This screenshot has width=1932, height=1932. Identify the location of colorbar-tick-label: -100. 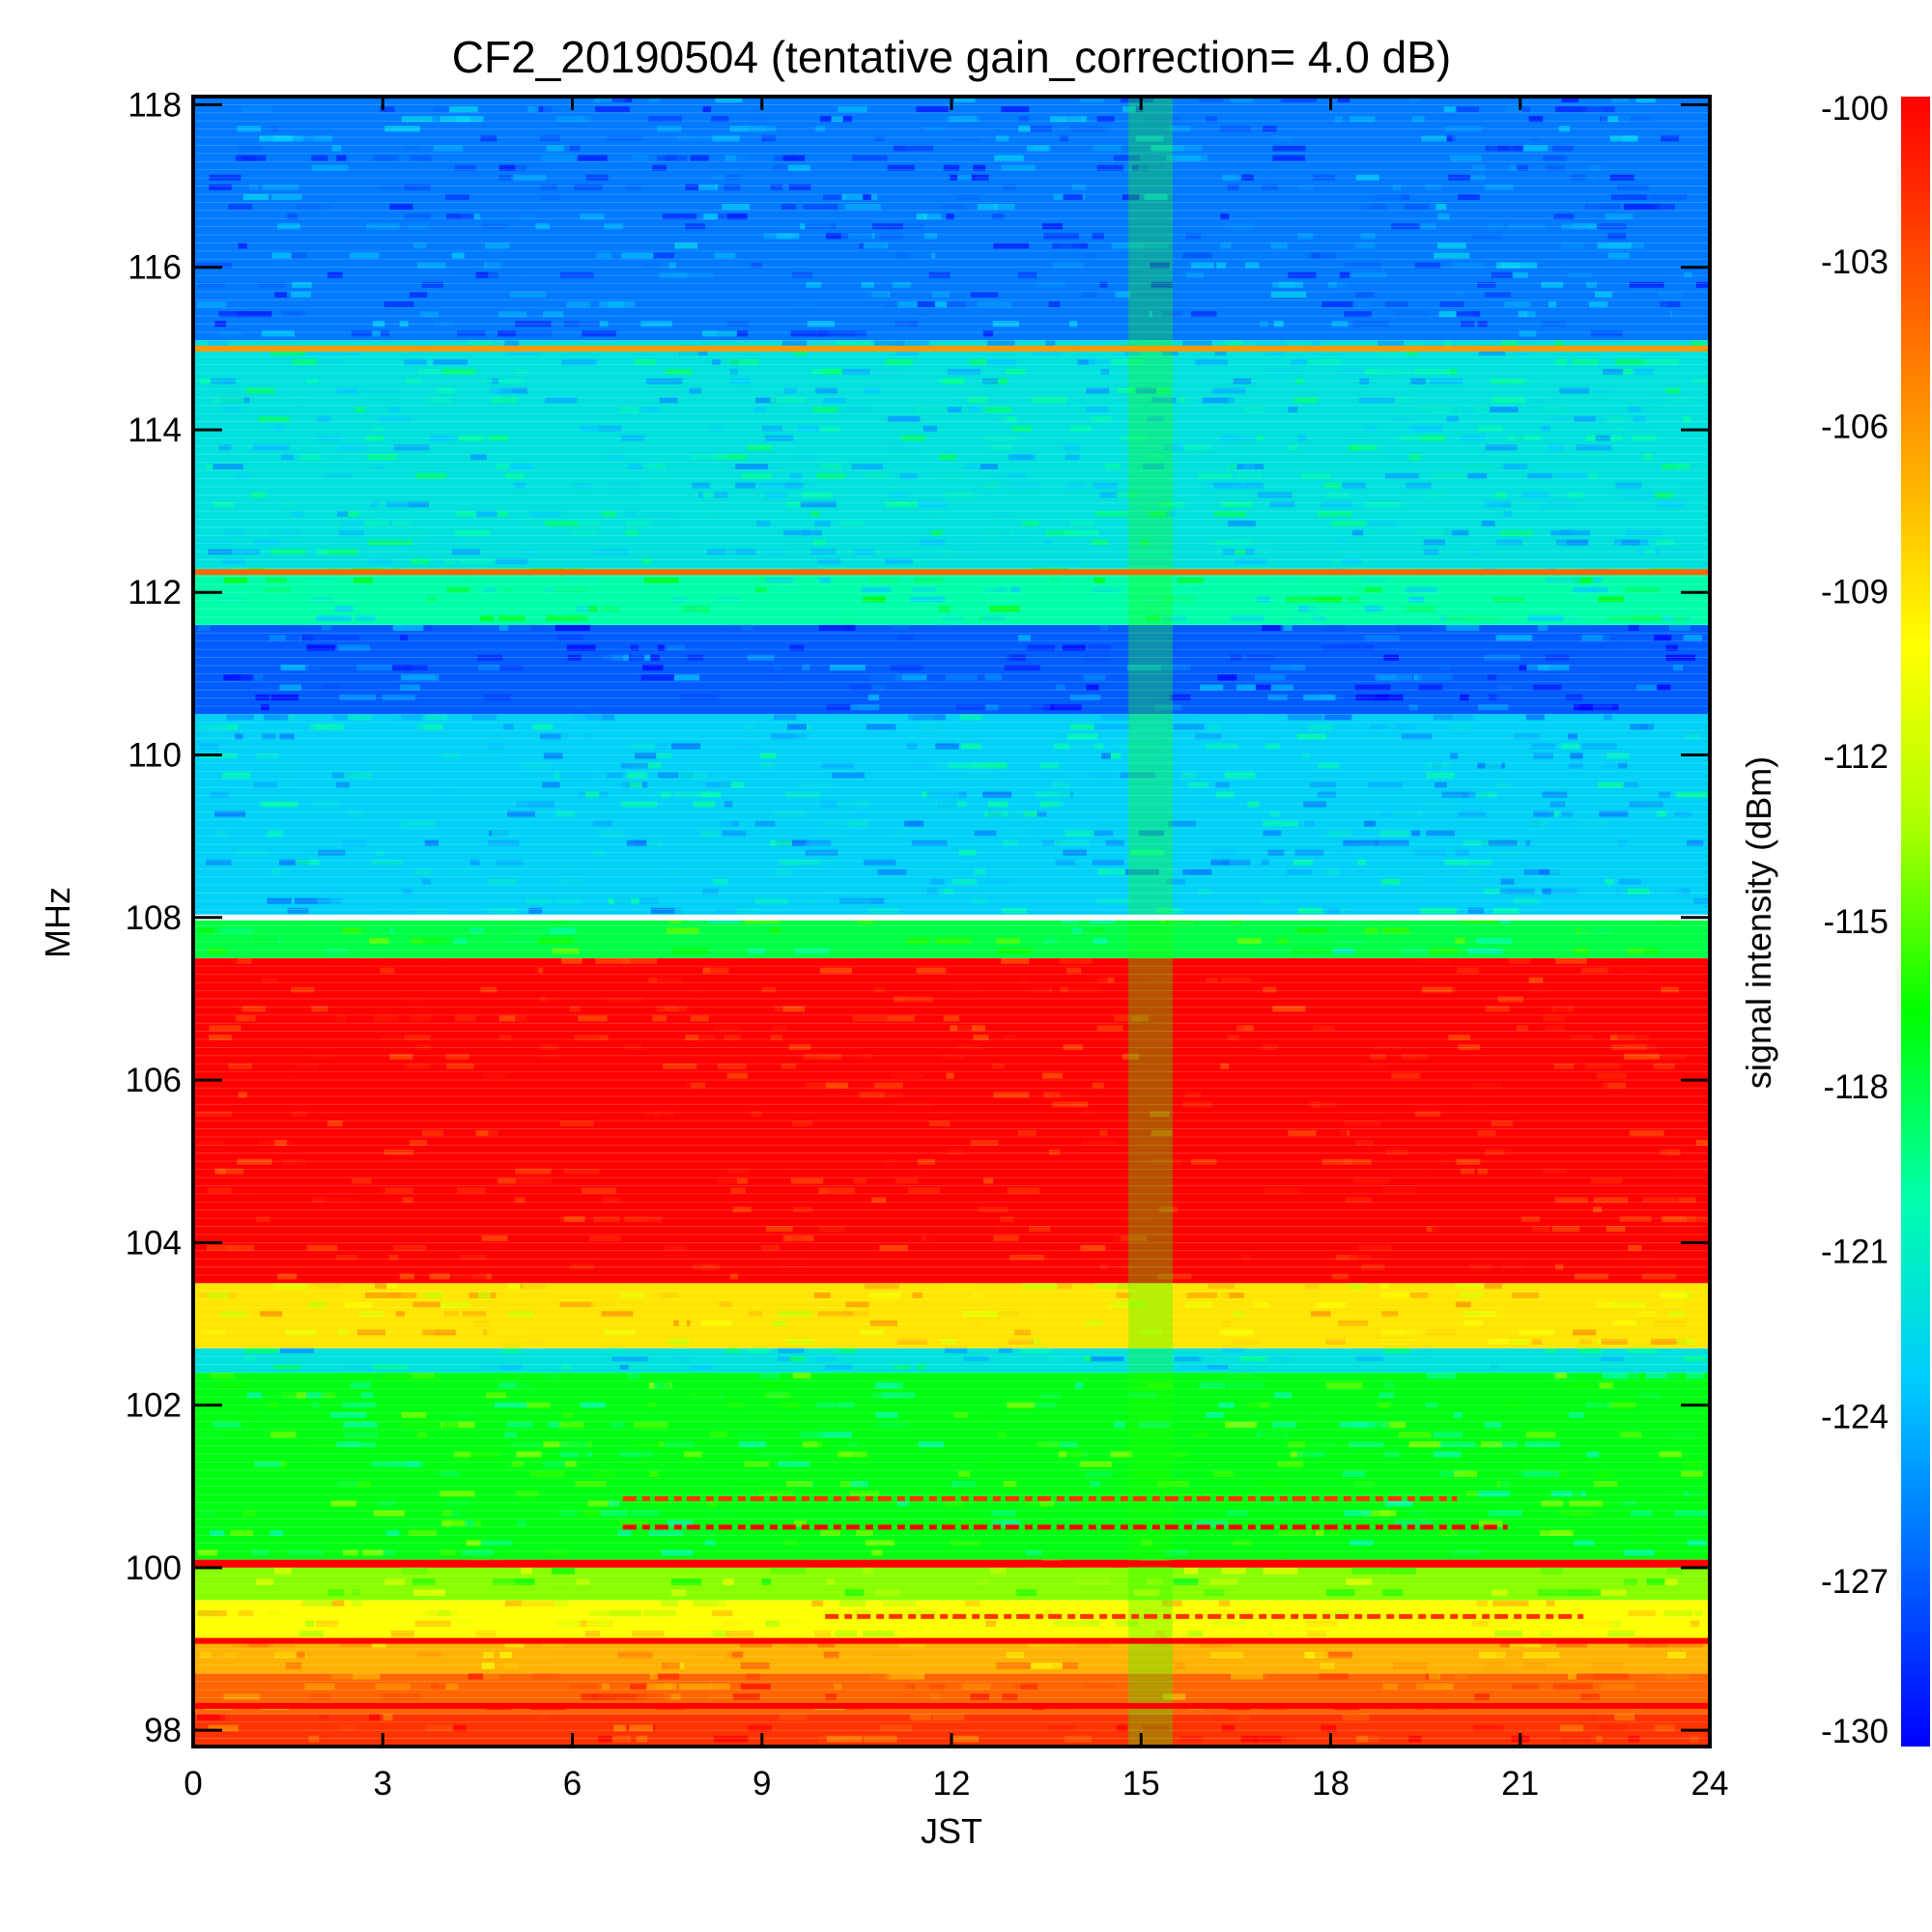
(1855, 109).